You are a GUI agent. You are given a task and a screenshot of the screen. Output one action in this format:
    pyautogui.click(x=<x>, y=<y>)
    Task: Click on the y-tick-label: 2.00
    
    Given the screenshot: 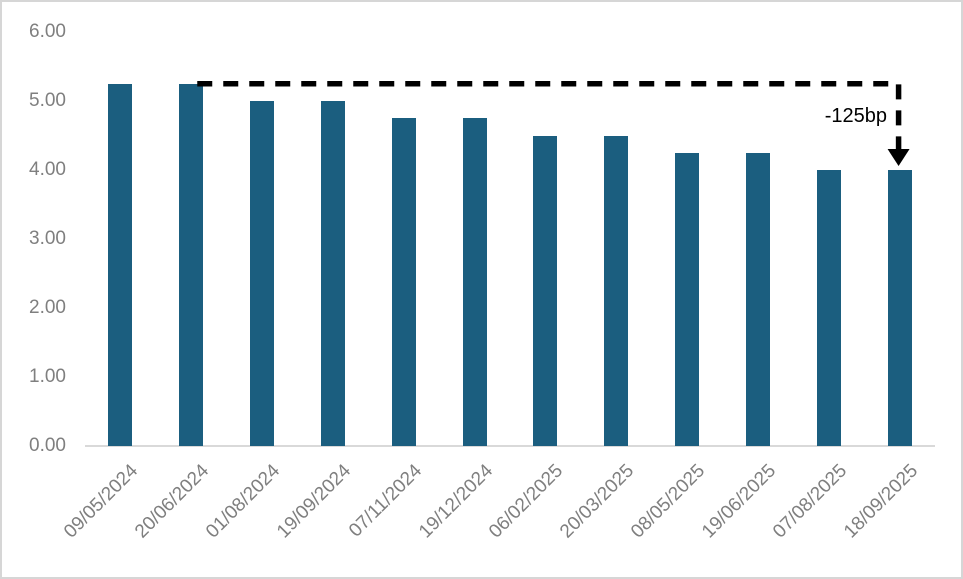 What is the action you would take?
    pyautogui.click(x=47, y=307)
    